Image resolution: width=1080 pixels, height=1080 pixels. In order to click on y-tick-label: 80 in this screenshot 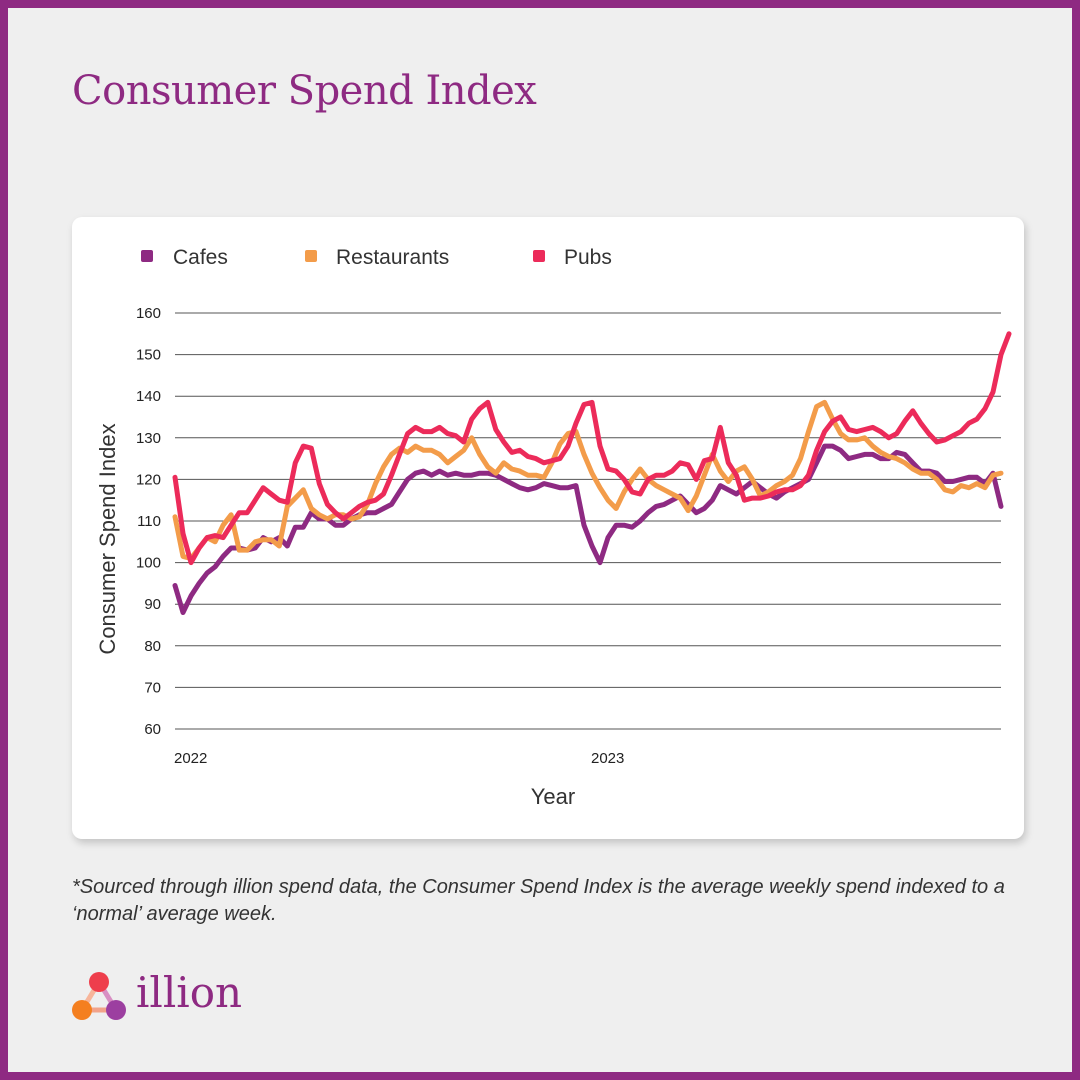, I will do `click(152, 646)`.